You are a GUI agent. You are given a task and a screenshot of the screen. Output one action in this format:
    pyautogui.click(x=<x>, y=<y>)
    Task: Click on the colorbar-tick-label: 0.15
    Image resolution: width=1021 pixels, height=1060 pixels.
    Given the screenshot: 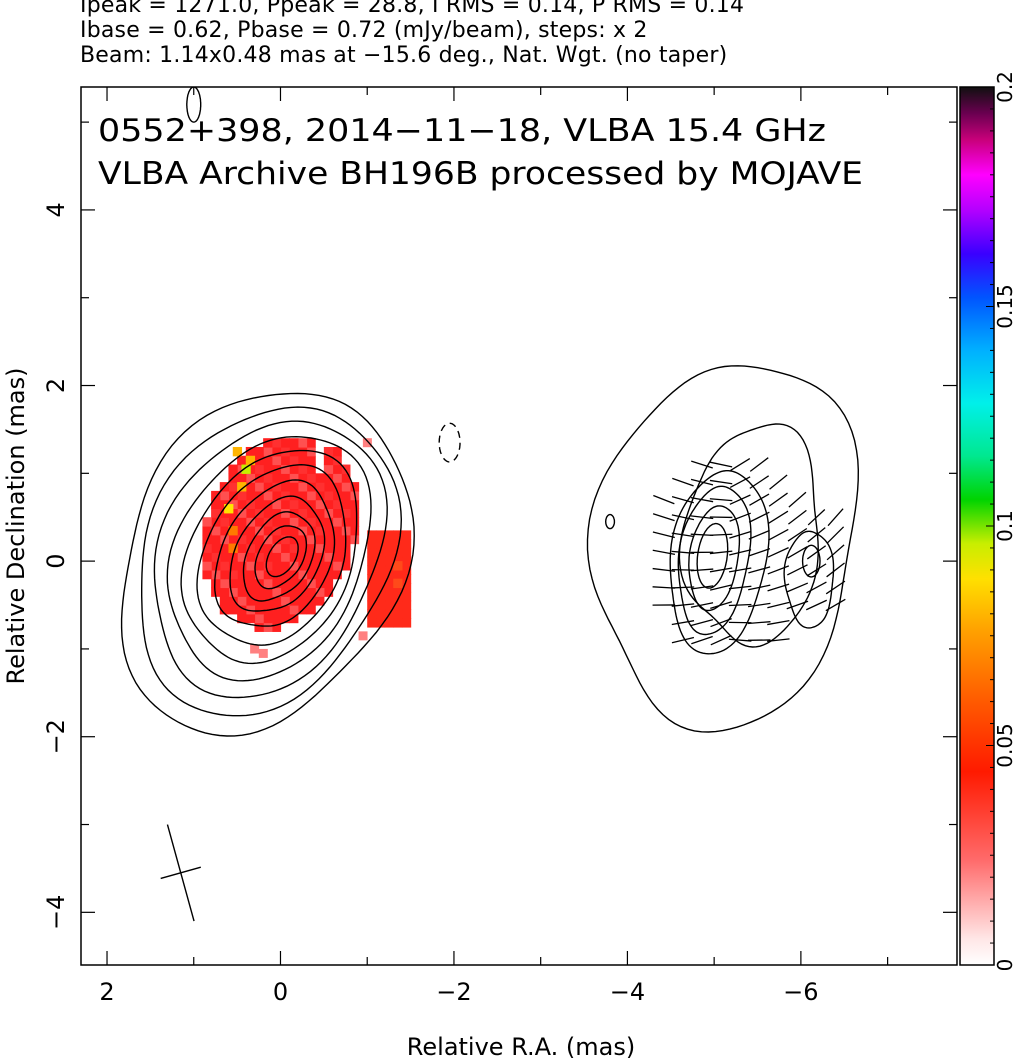 What is the action you would take?
    pyautogui.click(x=1005, y=306)
    